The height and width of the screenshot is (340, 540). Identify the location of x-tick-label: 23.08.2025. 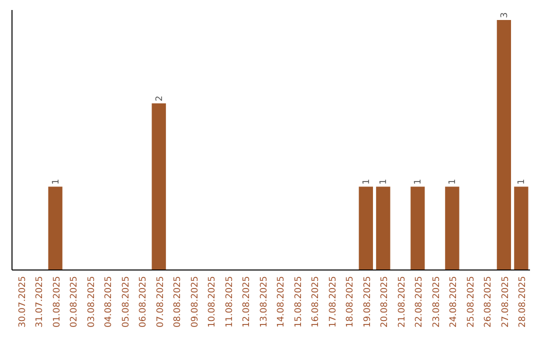
(437, 302).